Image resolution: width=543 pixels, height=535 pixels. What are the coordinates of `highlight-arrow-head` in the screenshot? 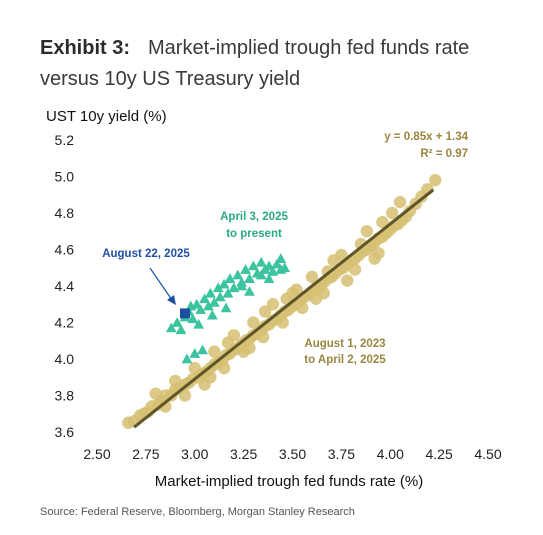 It's located at (171, 300).